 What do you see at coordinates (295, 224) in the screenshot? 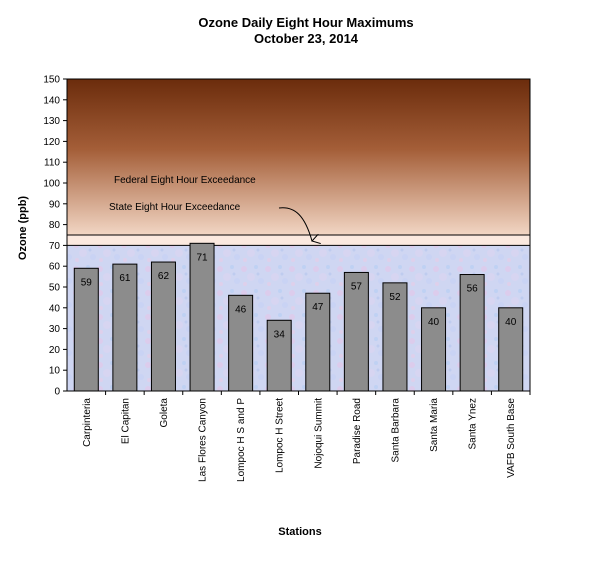
I see `annotation-arrow` at bounding box center [295, 224].